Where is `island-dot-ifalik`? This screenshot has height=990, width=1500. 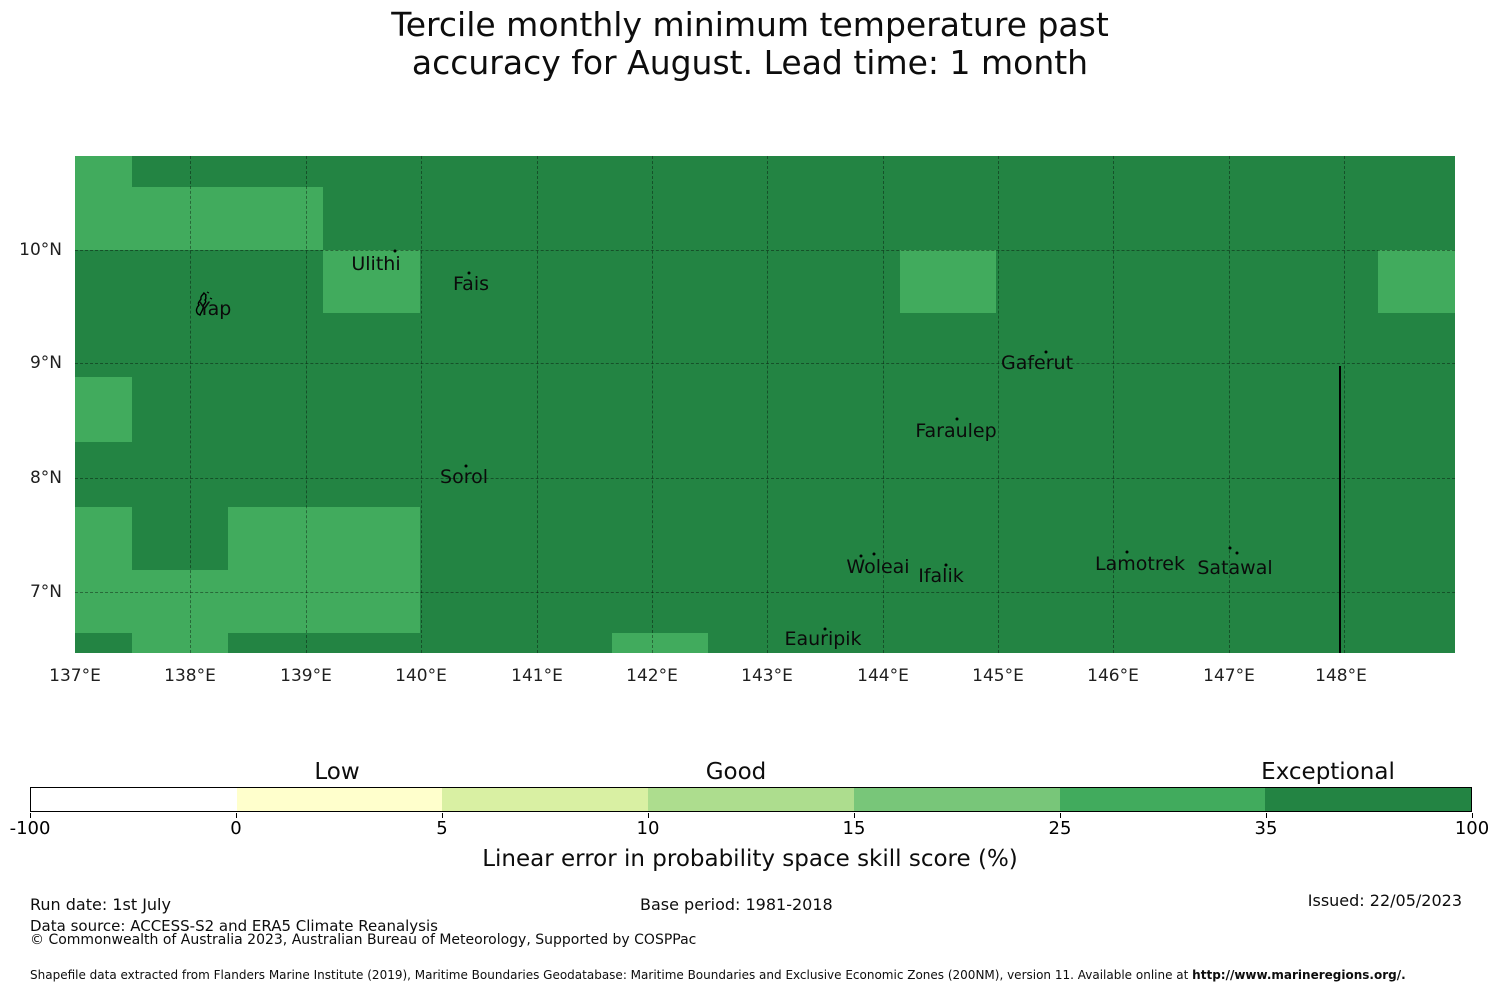
island-dot-ifalik is located at coordinates (946, 565).